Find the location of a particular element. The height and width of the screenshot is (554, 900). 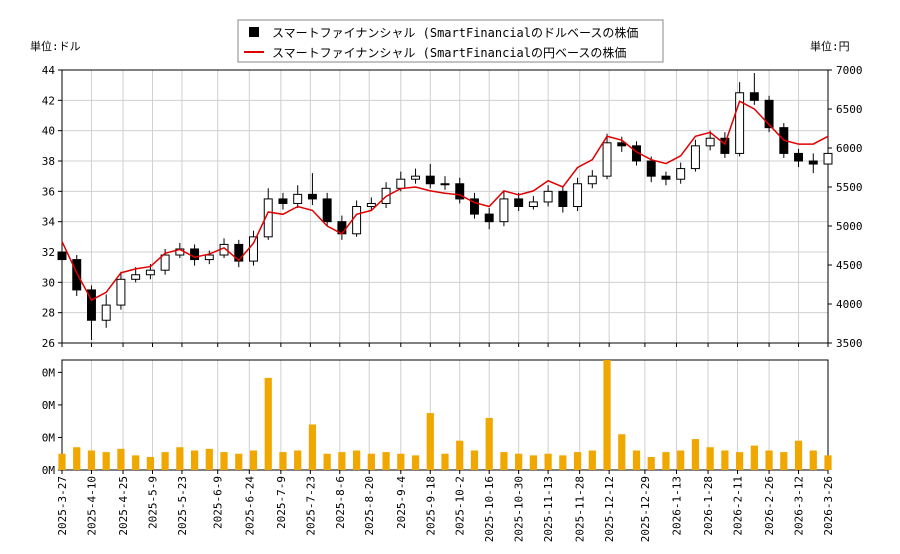

y-tick-label: 26 is located at coordinates (48, 343).